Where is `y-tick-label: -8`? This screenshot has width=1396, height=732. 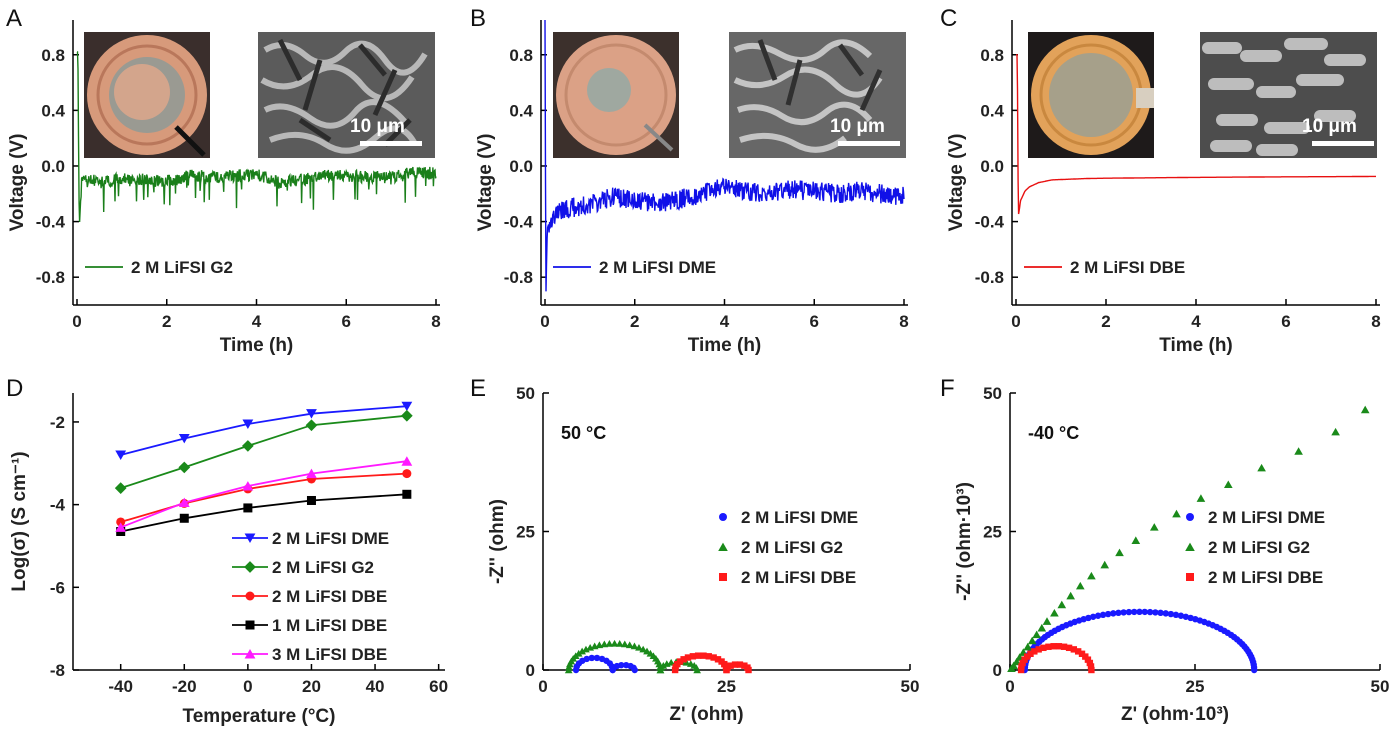 y-tick-label: -8 is located at coordinates (57, 670).